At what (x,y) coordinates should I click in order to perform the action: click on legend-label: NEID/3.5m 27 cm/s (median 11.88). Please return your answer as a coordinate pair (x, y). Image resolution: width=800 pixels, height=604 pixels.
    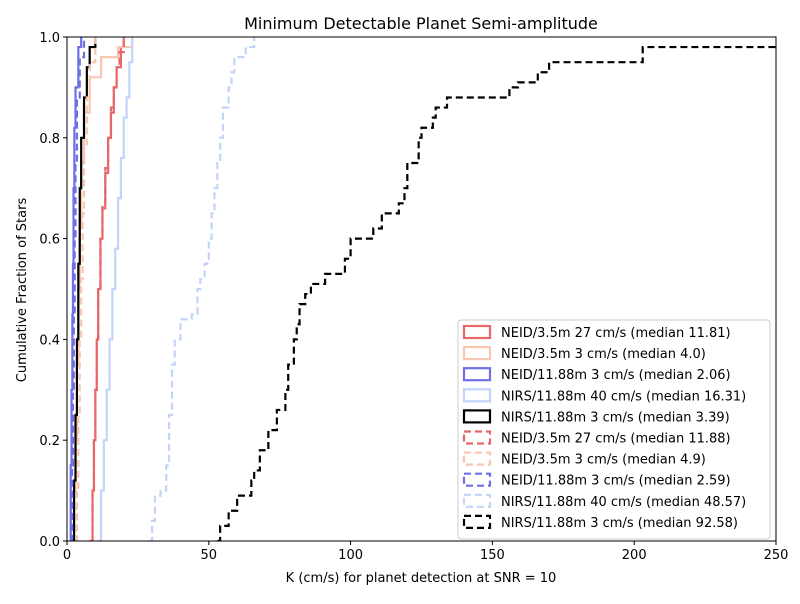
    Looking at the image, I should click on (616, 439).